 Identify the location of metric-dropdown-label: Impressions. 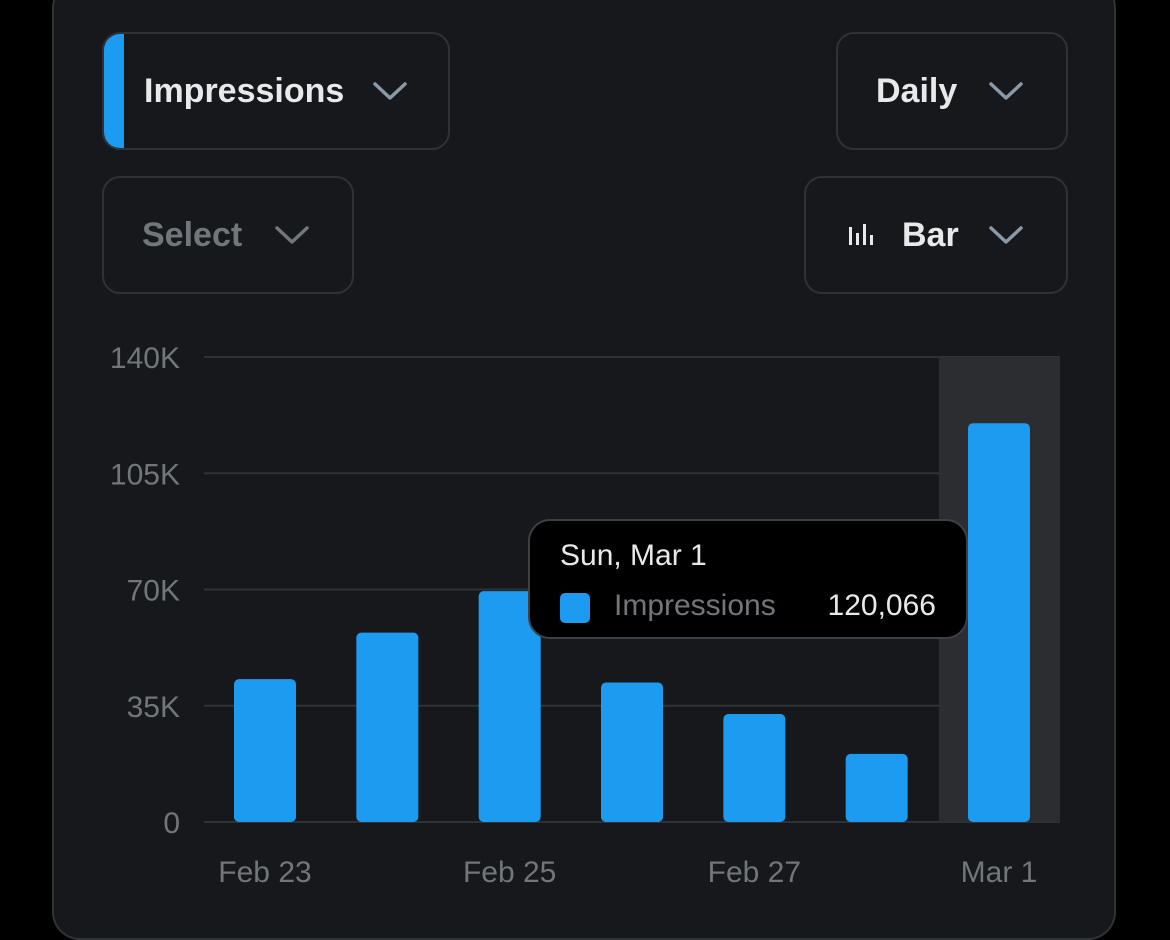
(244, 90).